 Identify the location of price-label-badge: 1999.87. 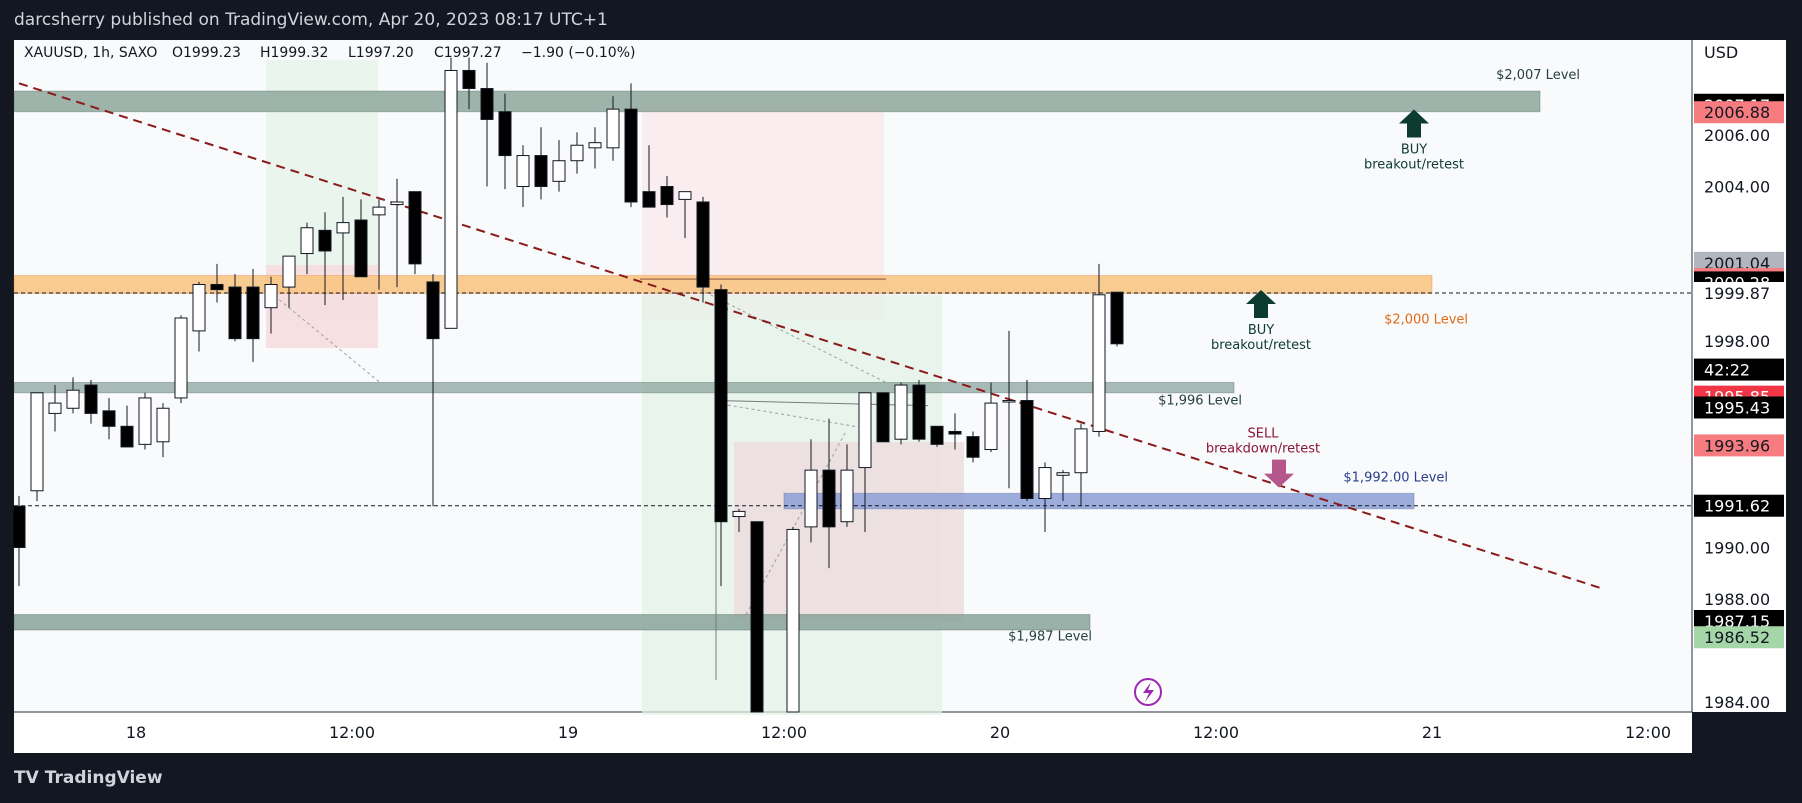
(1739, 292).